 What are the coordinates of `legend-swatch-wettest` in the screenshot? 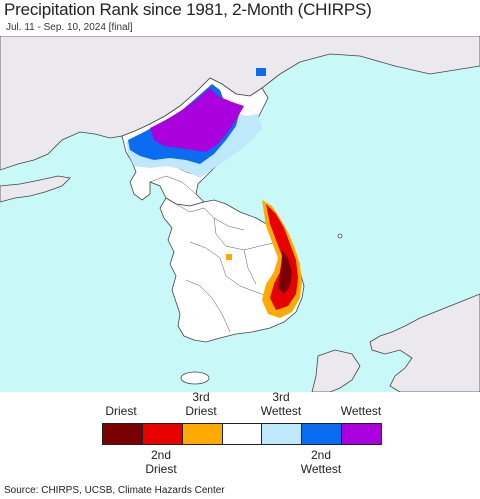 It's located at (362, 434).